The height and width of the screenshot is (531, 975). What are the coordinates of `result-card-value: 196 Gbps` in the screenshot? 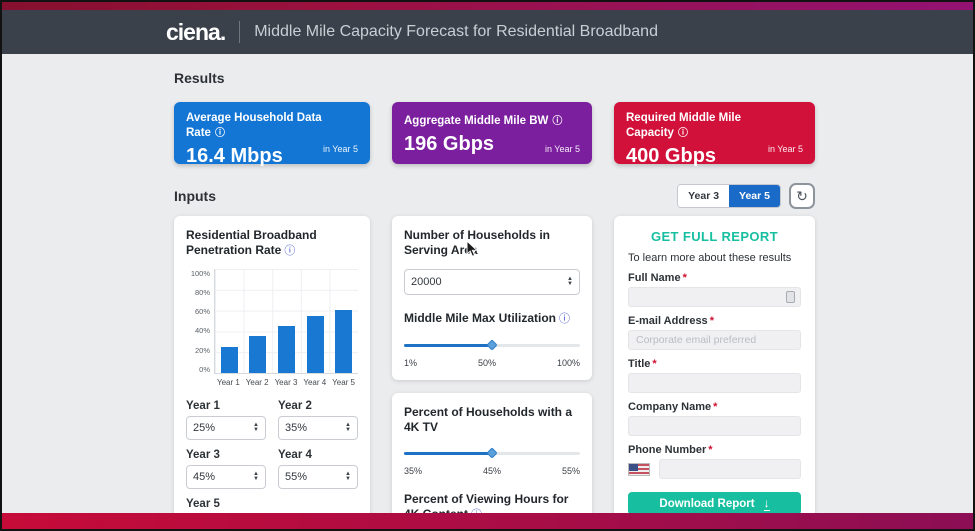 It's located at (449, 144).